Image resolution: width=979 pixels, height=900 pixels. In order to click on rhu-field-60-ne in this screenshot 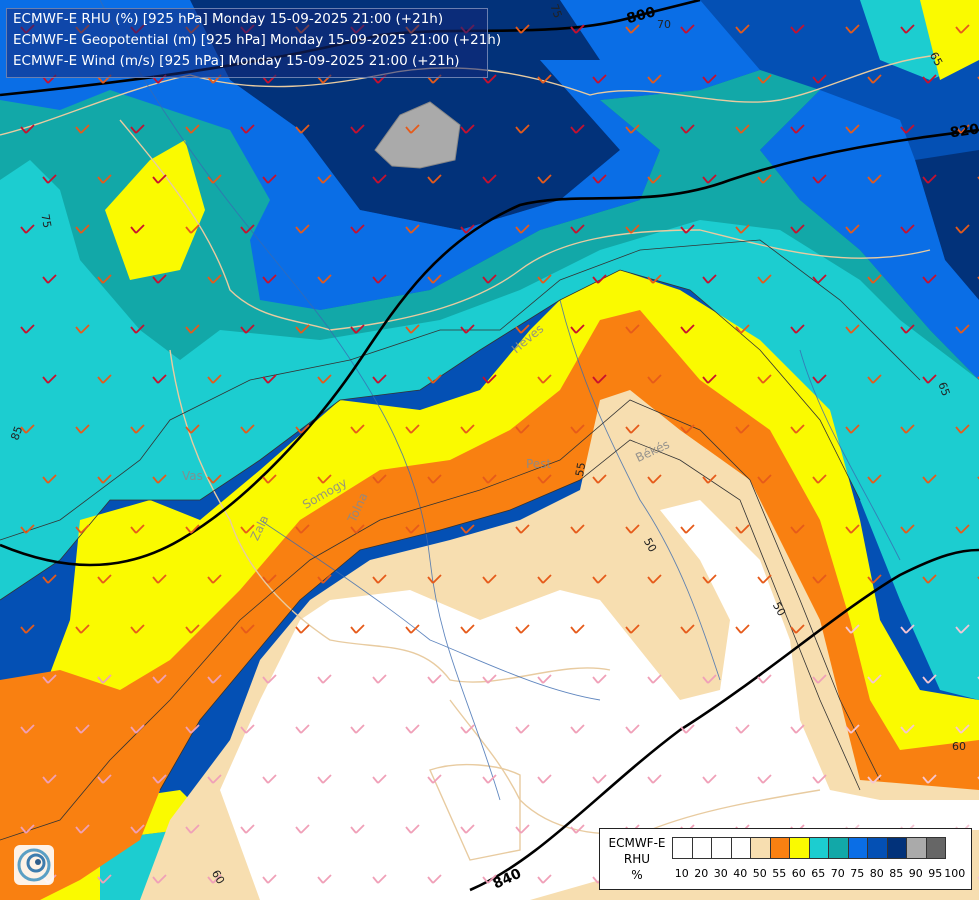, I will do `click(949, 40)`.